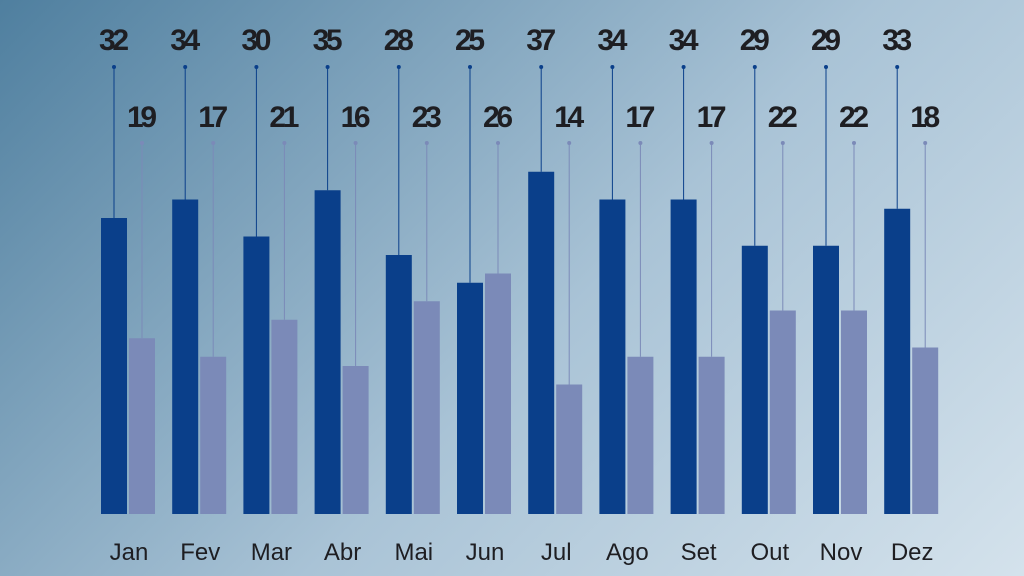 This screenshot has width=1024, height=576. What do you see at coordinates (640, 117) in the screenshot?
I see `data-label-ago-series-2: 17` at bounding box center [640, 117].